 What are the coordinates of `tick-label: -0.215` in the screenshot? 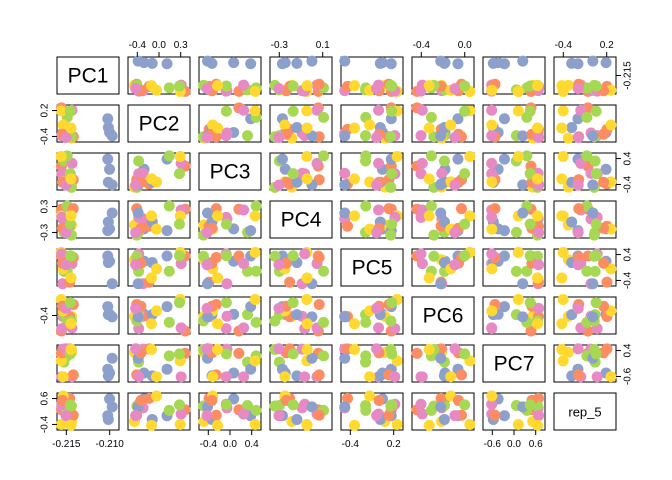 It's located at (628, 75).